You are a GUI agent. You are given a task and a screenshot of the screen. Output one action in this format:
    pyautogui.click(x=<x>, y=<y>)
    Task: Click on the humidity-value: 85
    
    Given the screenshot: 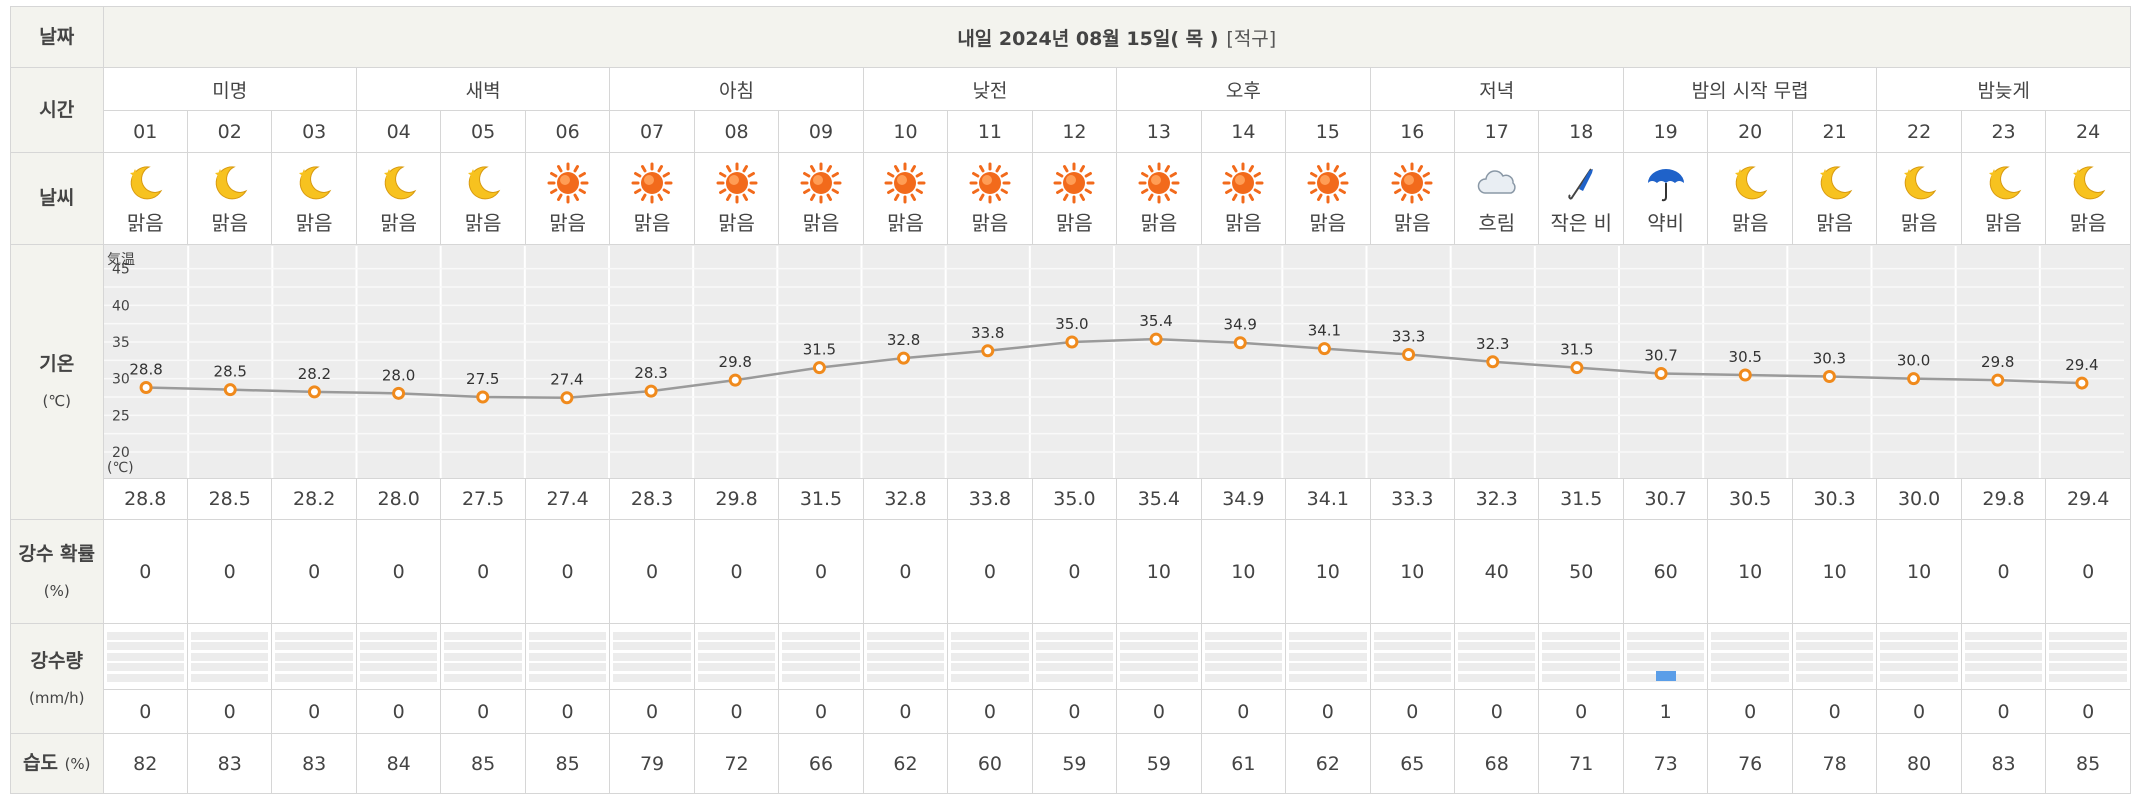 What is the action you would take?
    pyautogui.click(x=2088, y=763)
    